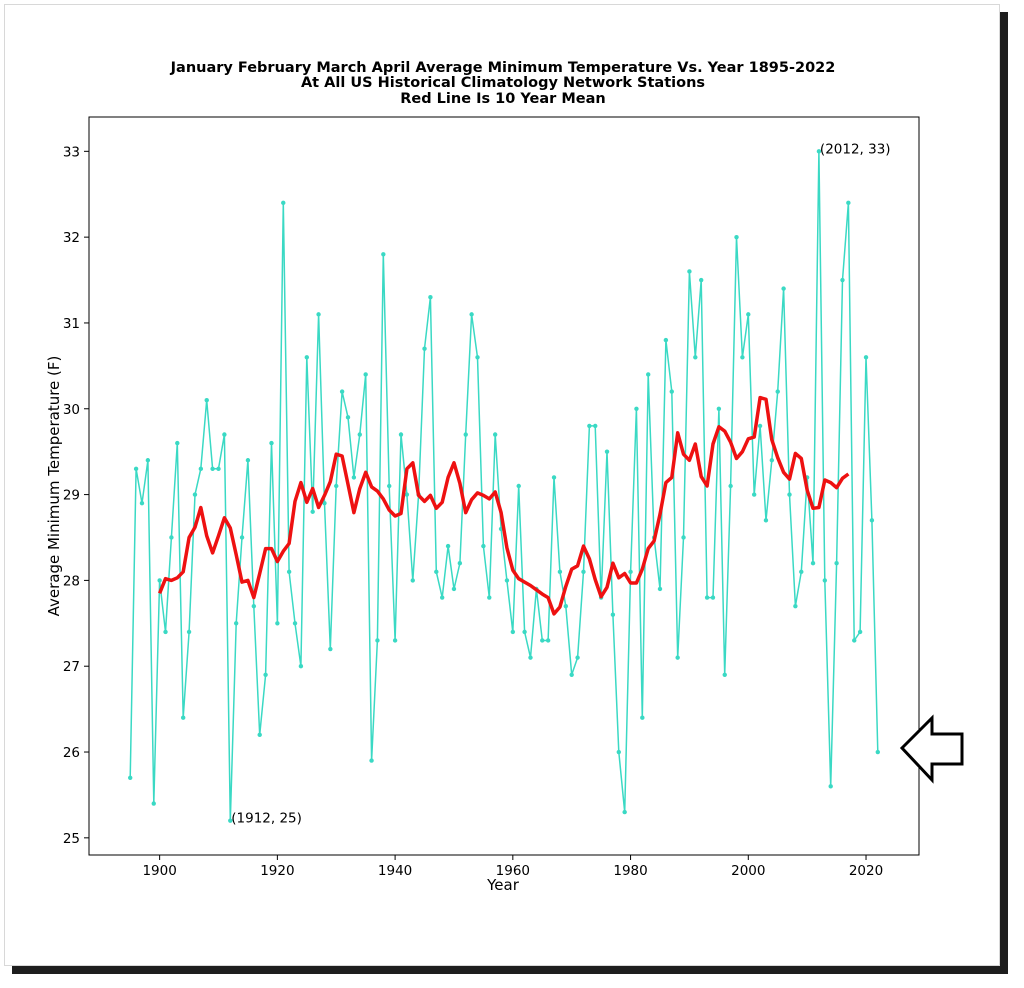  What do you see at coordinates (630, 871) in the screenshot?
I see `x-tick-label: 1980` at bounding box center [630, 871].